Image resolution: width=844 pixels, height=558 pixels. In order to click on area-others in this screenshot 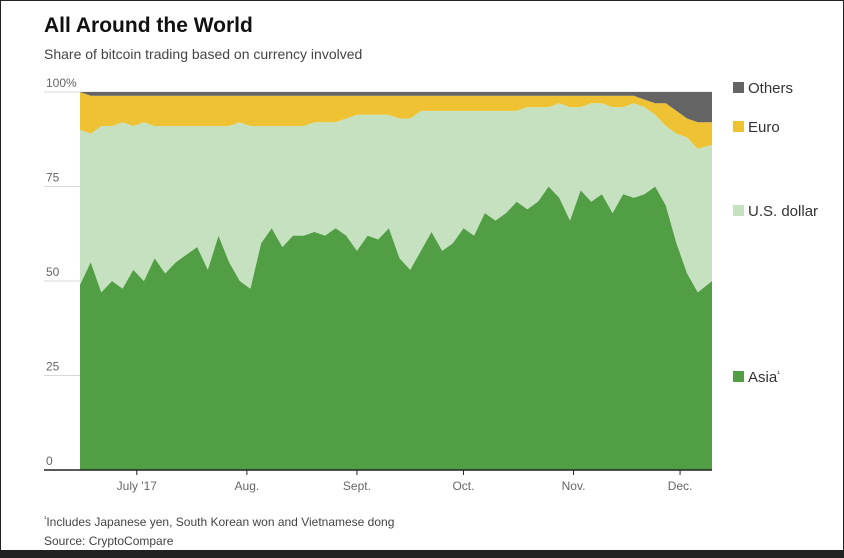, I will do `click(396, 107)`.